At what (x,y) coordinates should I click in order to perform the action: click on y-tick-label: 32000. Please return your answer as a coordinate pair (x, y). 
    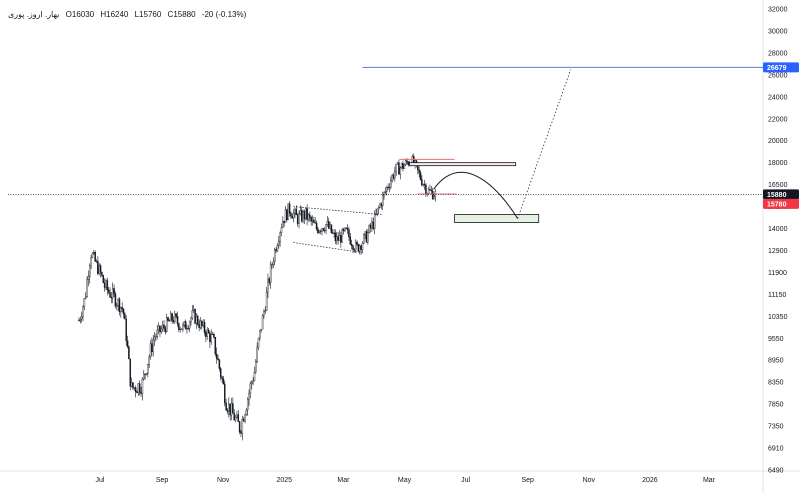
    Looking at the image, I should click on (778, 10).